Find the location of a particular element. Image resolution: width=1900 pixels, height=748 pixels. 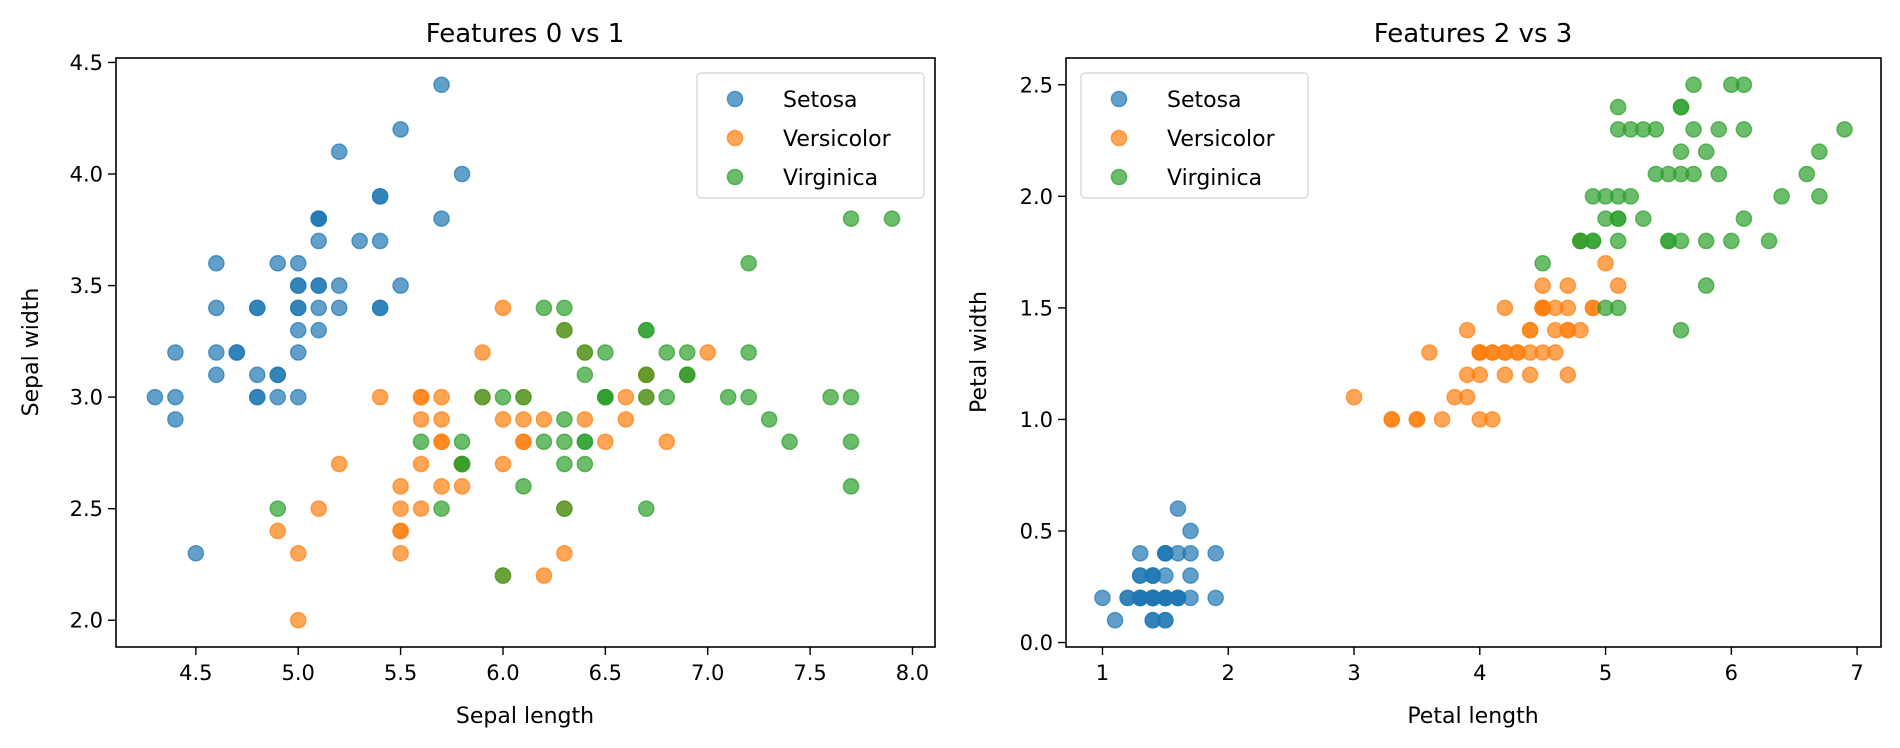

legend-box is located at coordinates (810, 135).